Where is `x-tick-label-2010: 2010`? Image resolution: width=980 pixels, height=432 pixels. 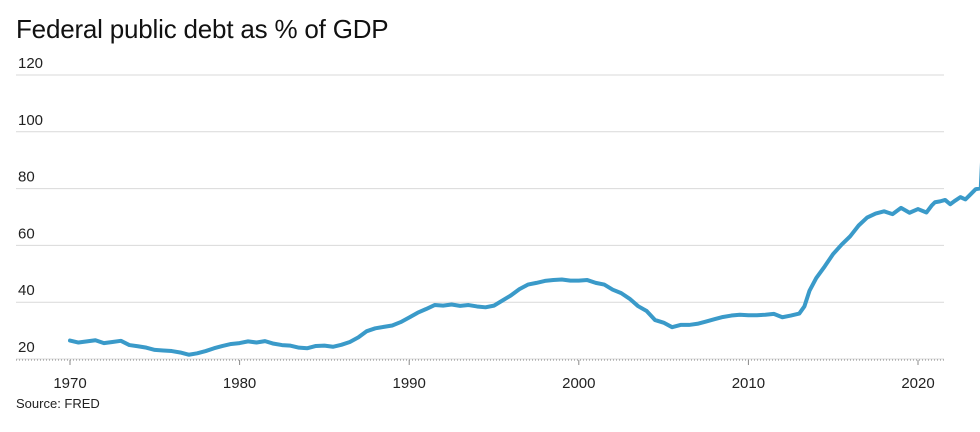
x-tick-label-2010: 2010 is located at coordinates (748, 383).